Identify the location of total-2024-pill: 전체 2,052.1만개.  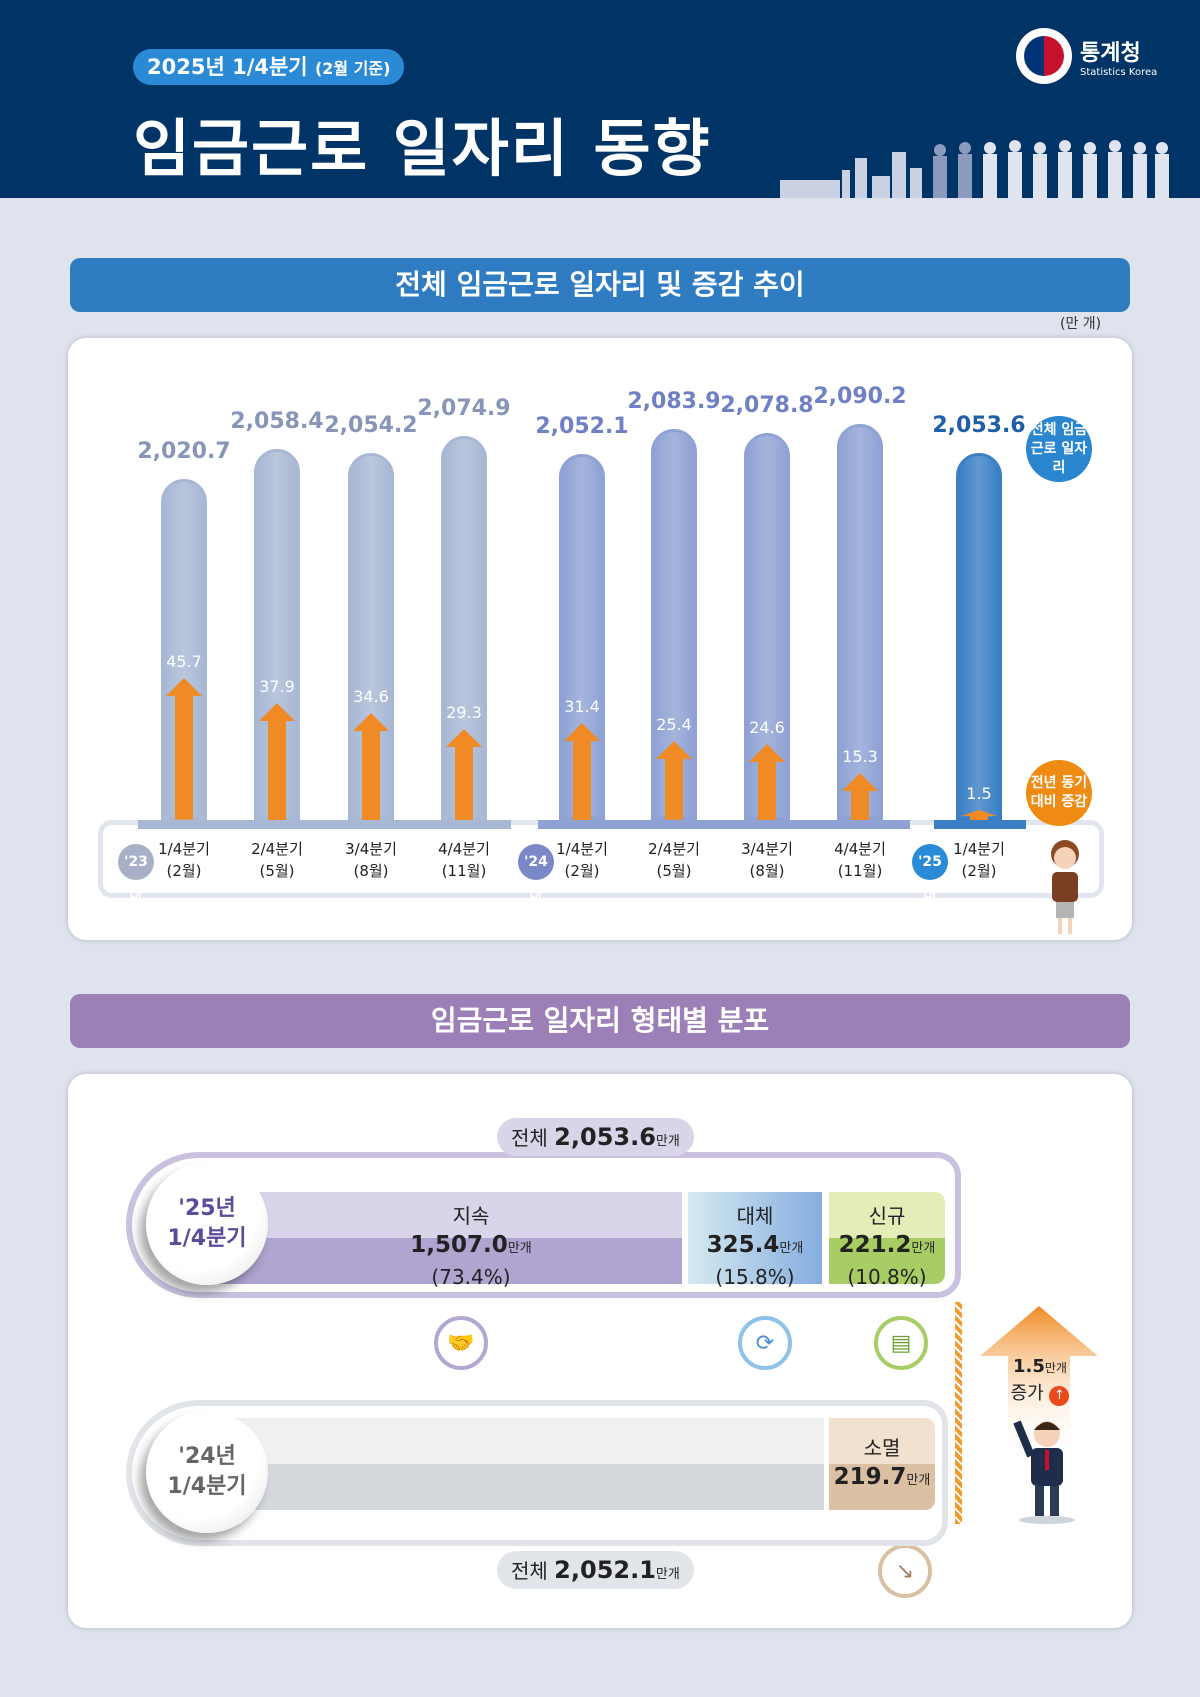
(595, 1570).